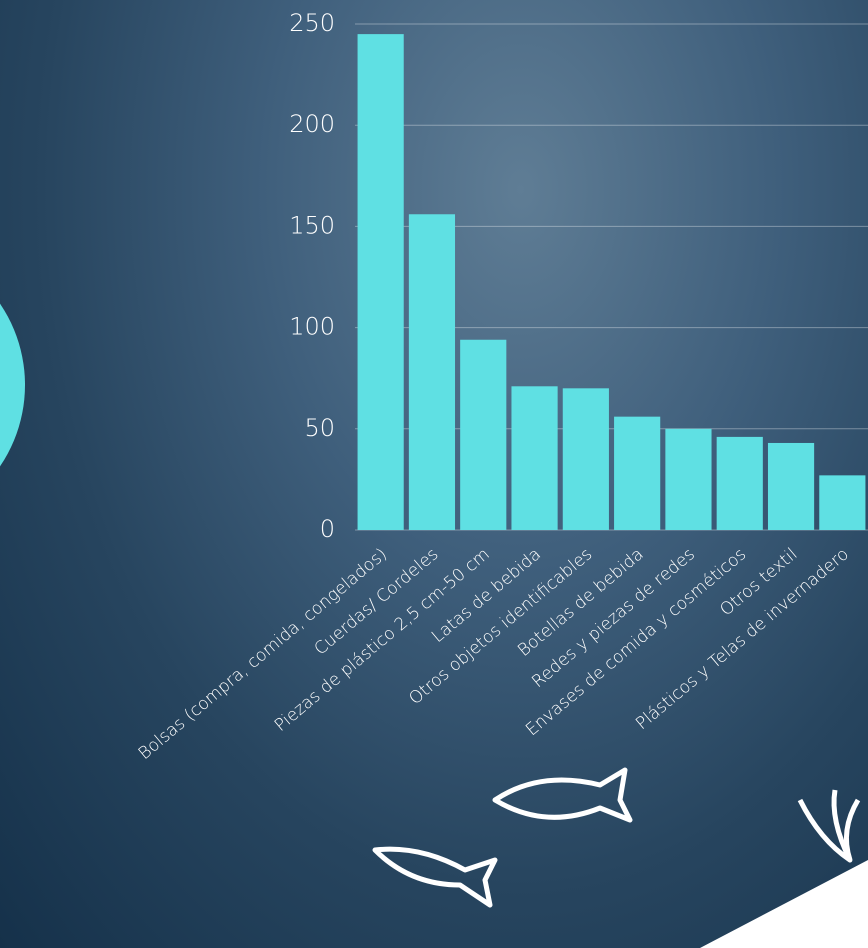 Image resolution: width=868 pixels, height=948 pixels. Describe the element at coordinates (784, 904) in the screenshot. I see `decor-shape` at that location.